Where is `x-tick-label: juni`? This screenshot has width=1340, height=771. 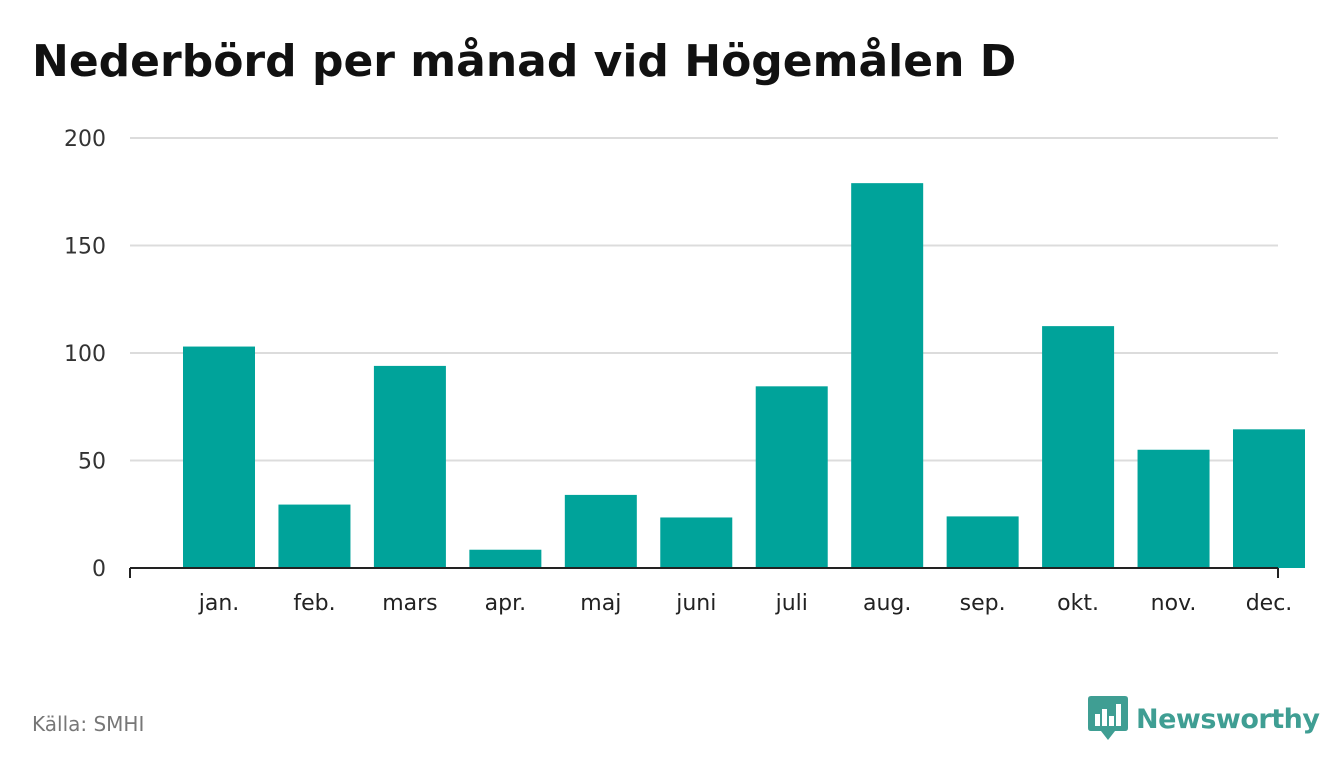
x-tick-label: juni is located at coordinates (695, 603).